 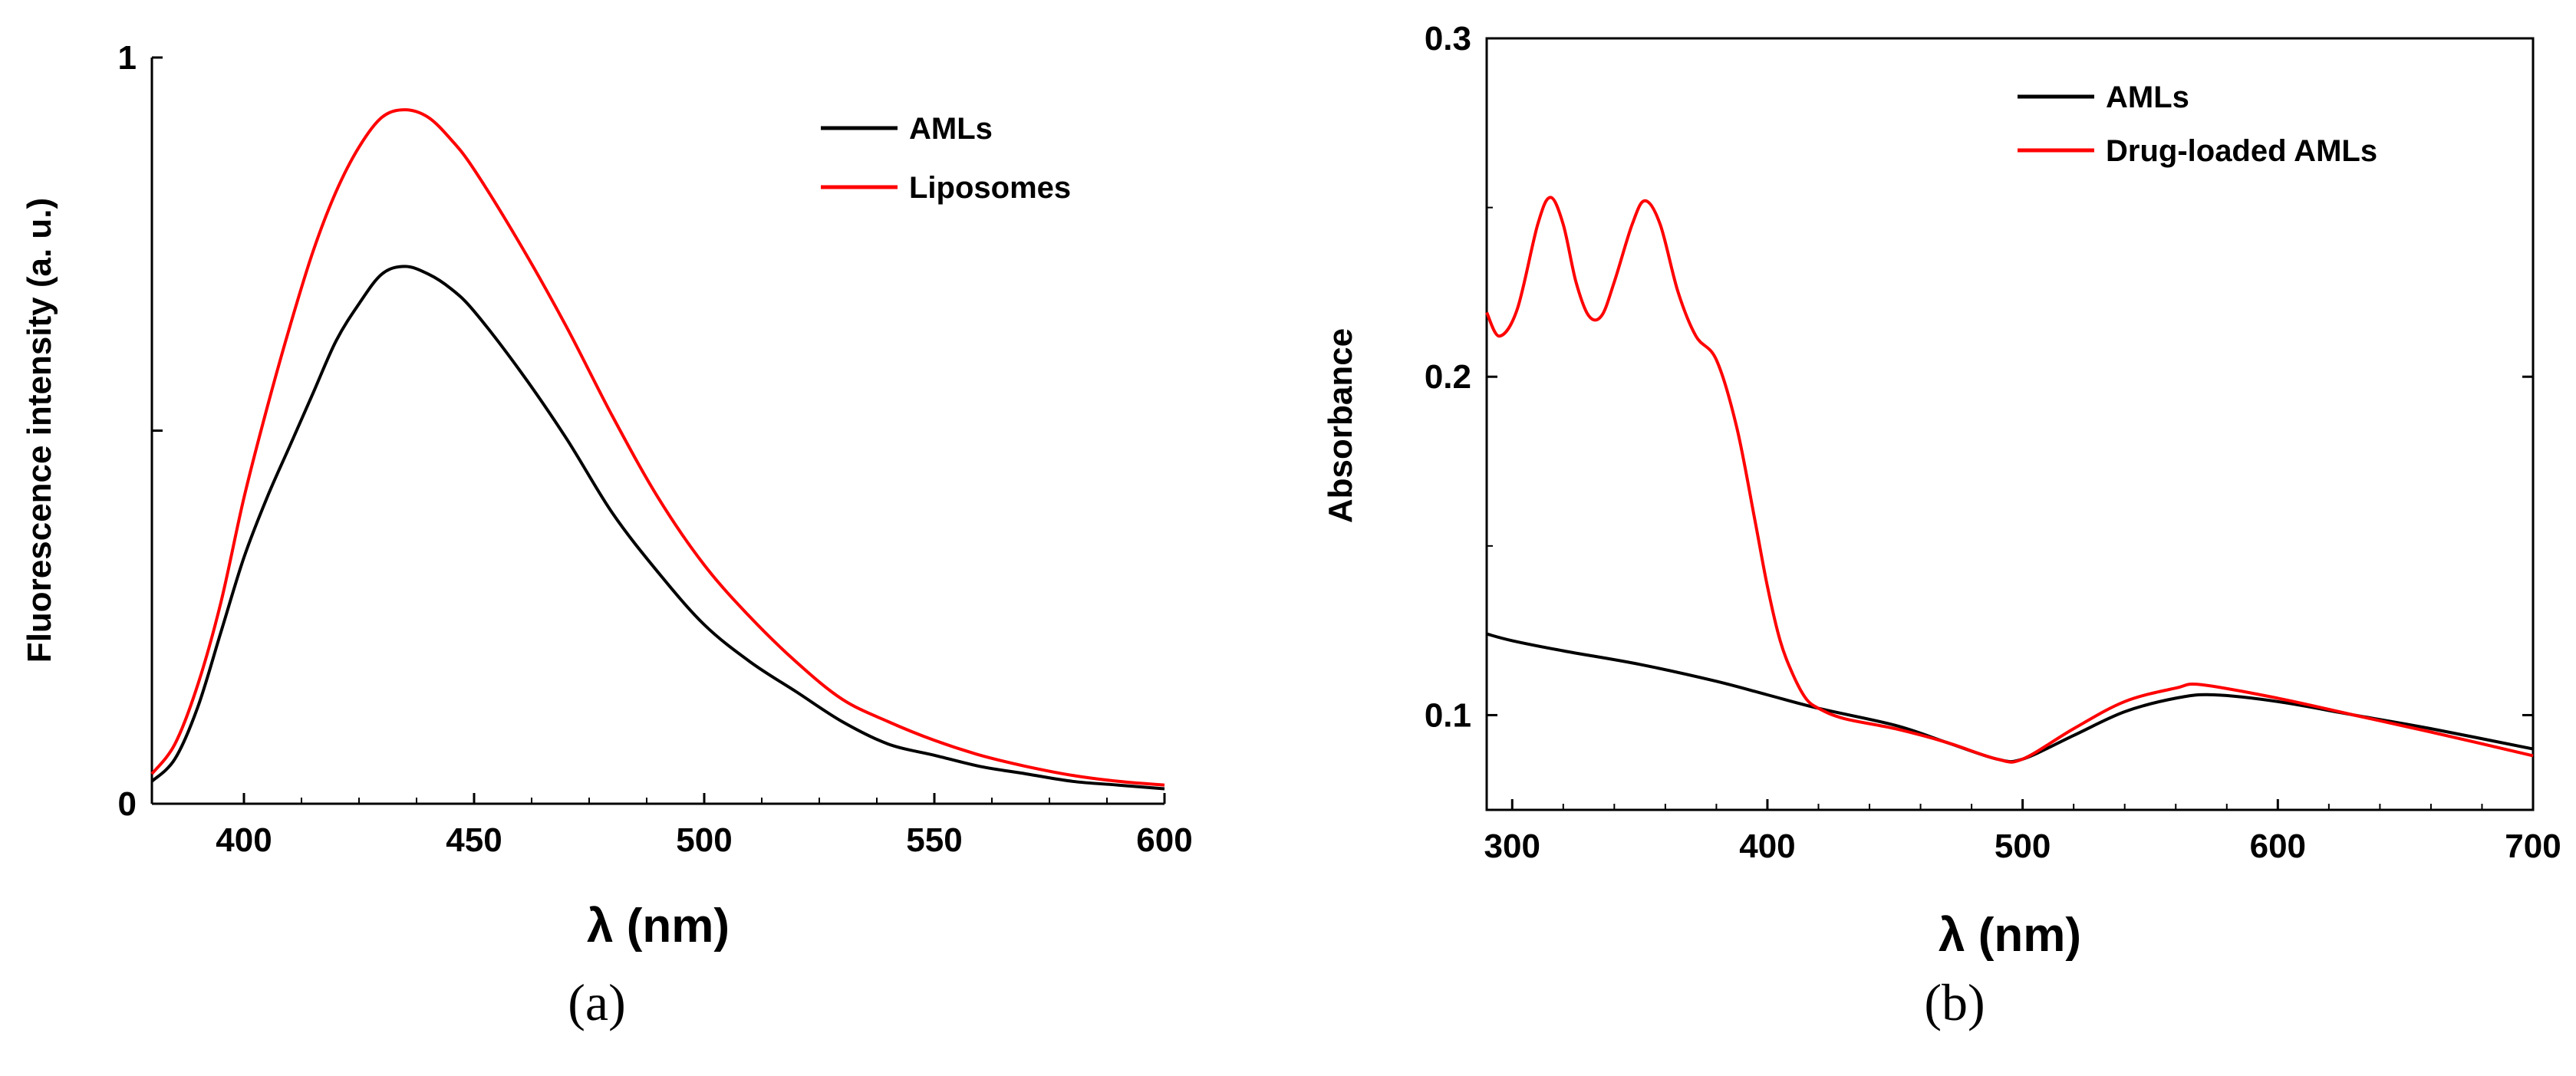 What do you see at coordinates (946, 158) in the screenshot?
I see `panel-a-legend: AMLs Liposomes` at bounding box center [946, 158].